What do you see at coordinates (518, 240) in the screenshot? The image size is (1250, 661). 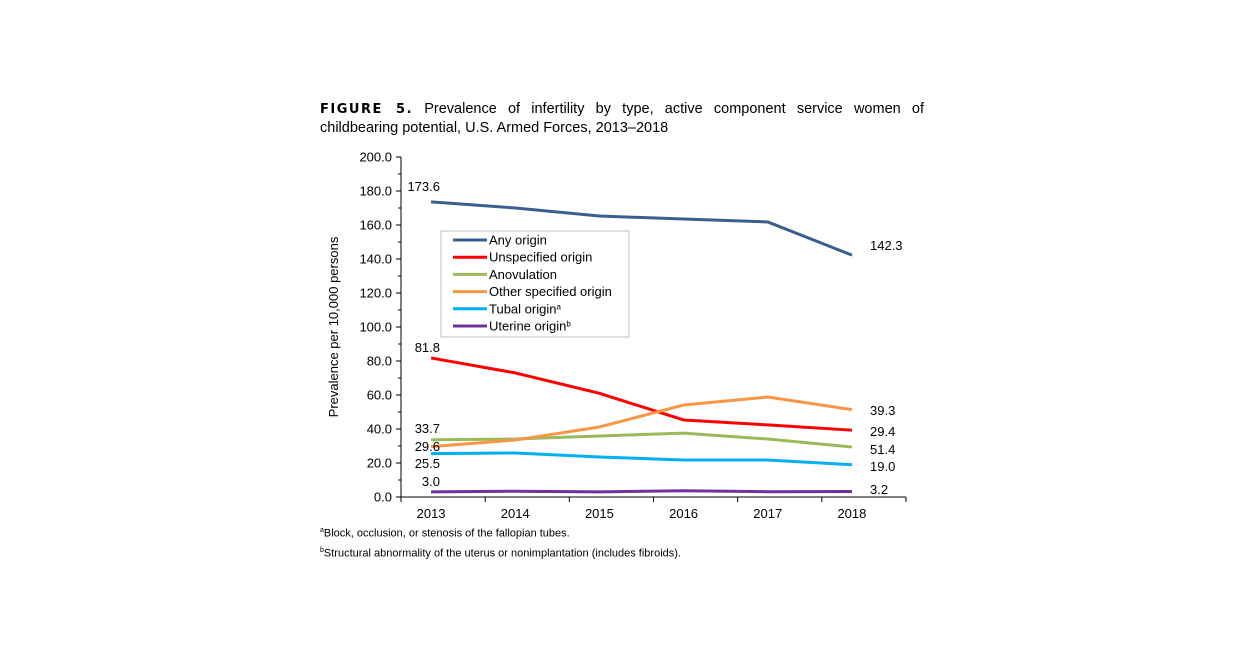 I see `legend-label: Any origin` at bounding box center [518, 240].